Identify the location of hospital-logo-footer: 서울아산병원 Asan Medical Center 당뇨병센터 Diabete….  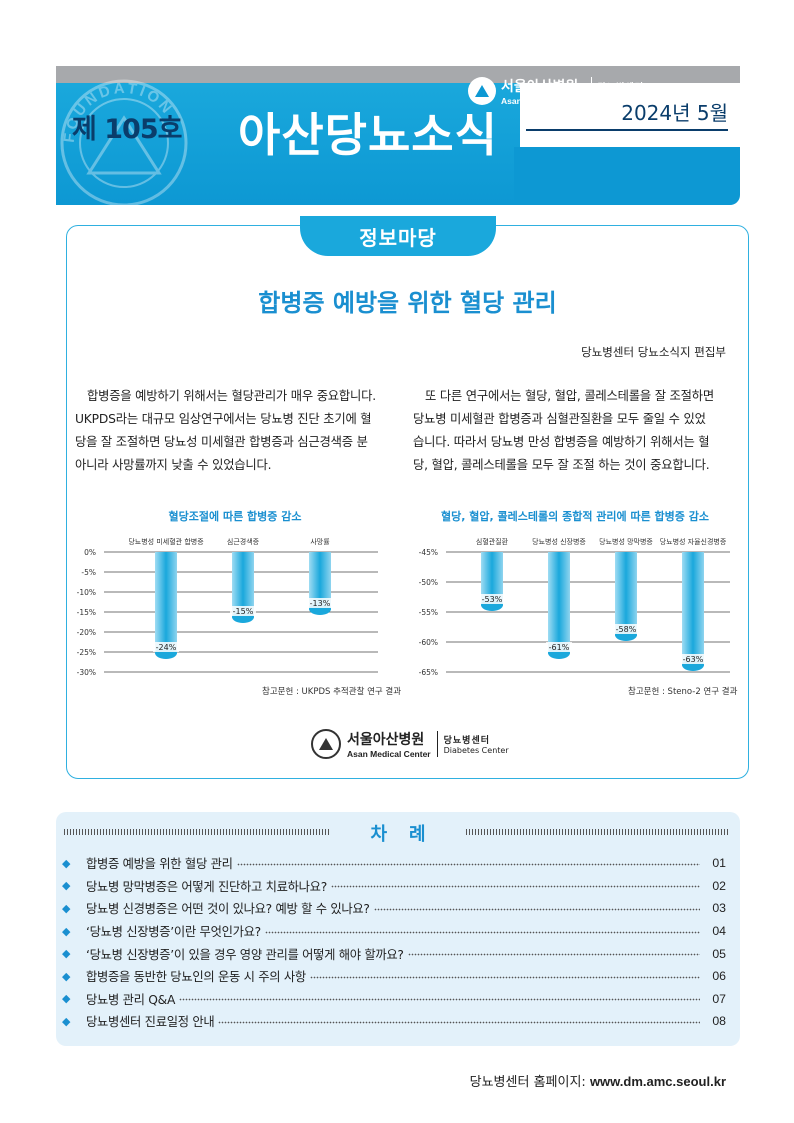
(410, 744).